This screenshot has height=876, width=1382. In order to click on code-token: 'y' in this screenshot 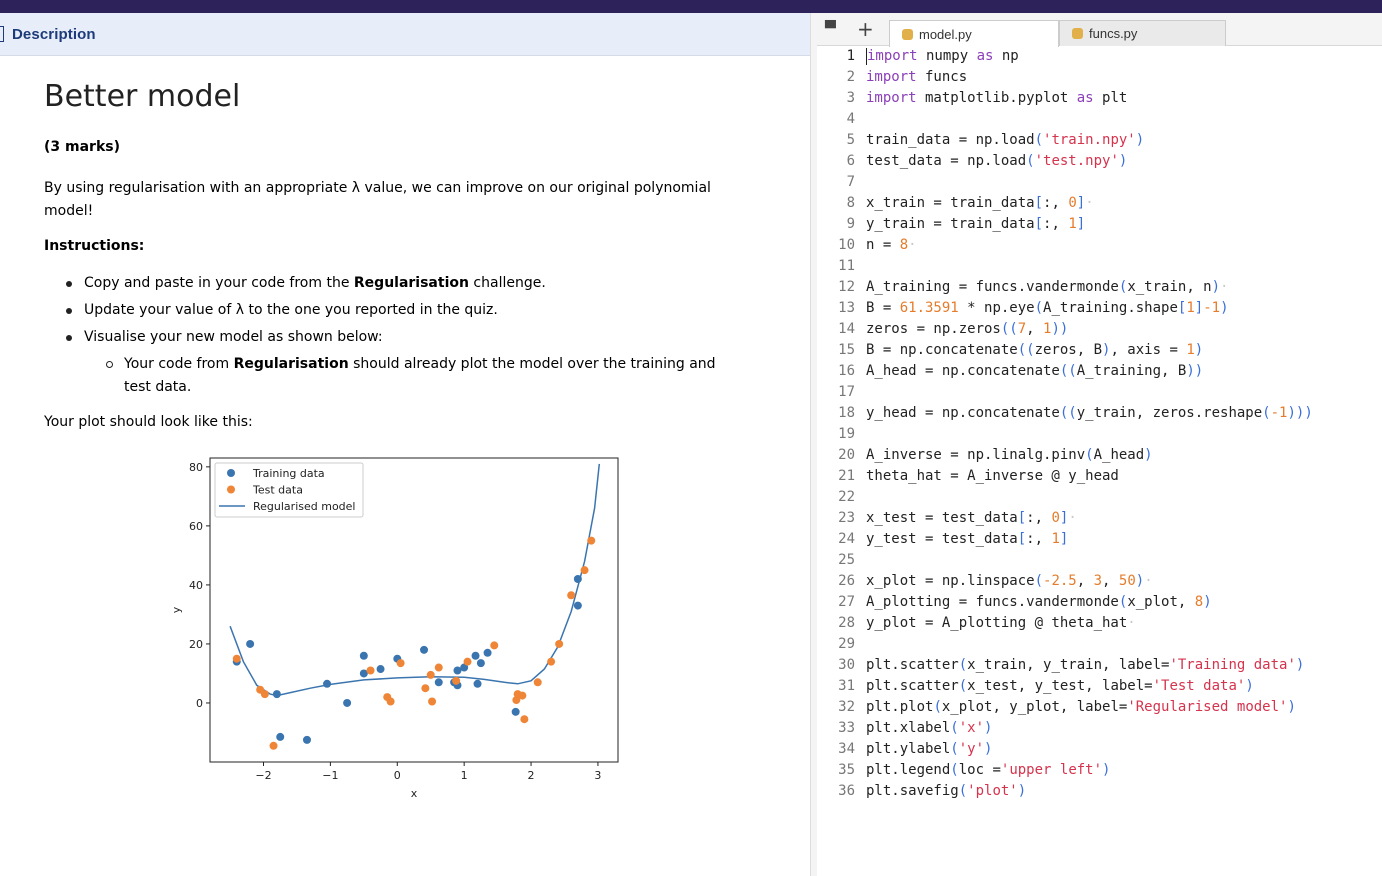, I will do `click(971, 749)`.